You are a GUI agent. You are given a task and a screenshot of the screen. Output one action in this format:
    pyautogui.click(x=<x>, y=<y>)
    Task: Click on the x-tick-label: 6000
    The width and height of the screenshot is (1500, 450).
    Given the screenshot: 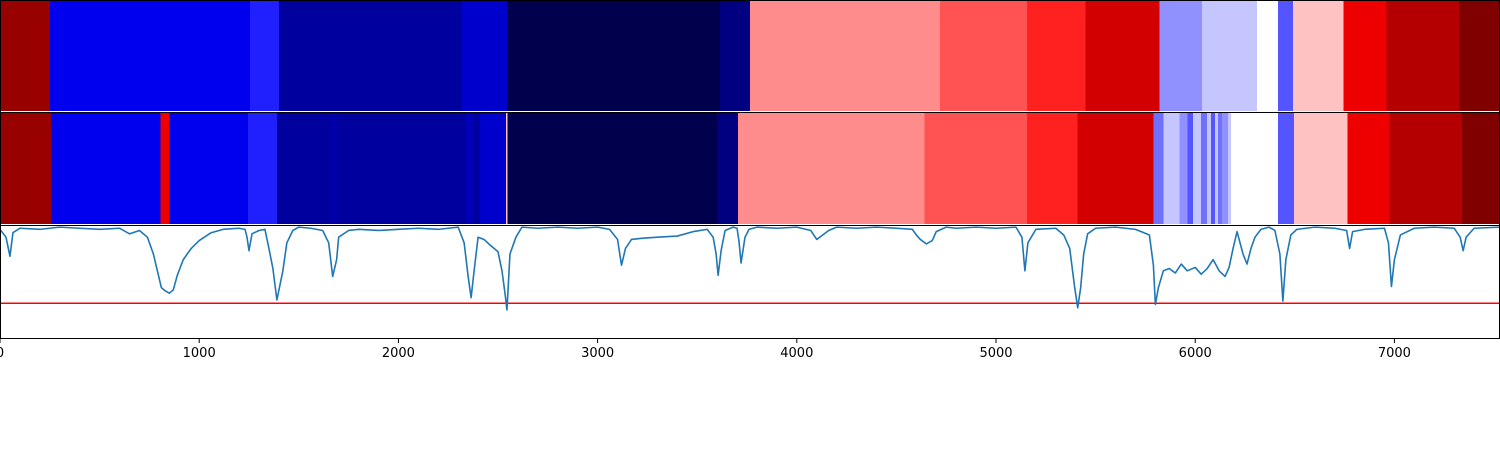 What is the action you would take?
    pyautogui.click(x=1195, y=353)
    